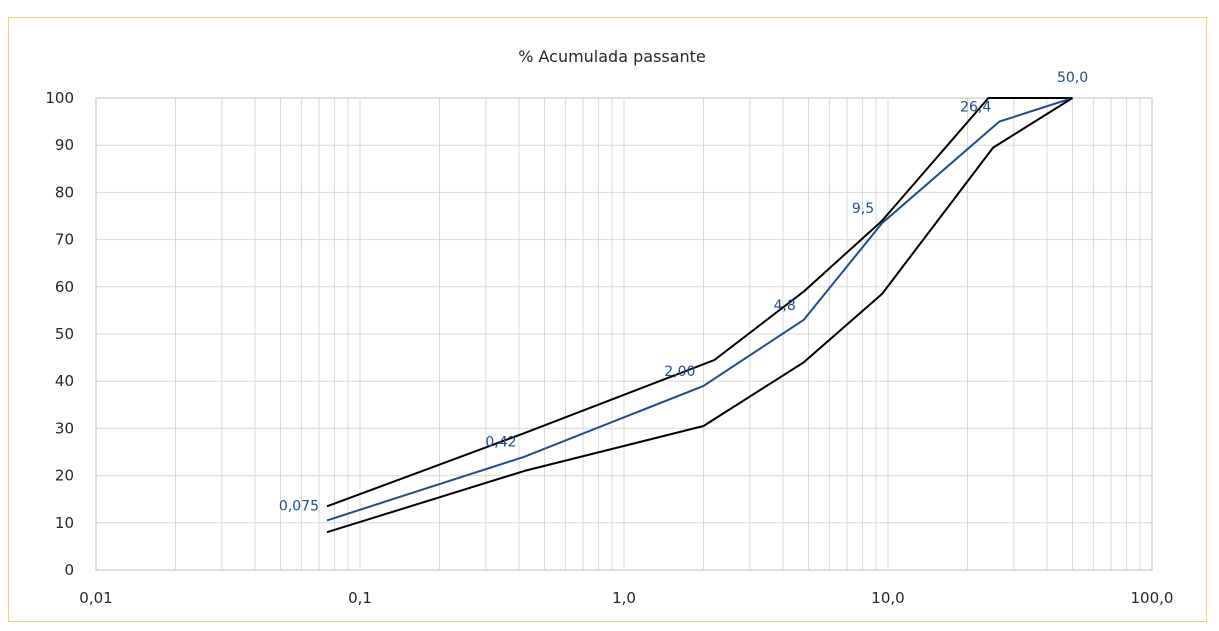  What do you see at coordinates (612, 56) in the screenshot?
I see `chart-title: % Acumulada passante` at bounding box center [612, 56].